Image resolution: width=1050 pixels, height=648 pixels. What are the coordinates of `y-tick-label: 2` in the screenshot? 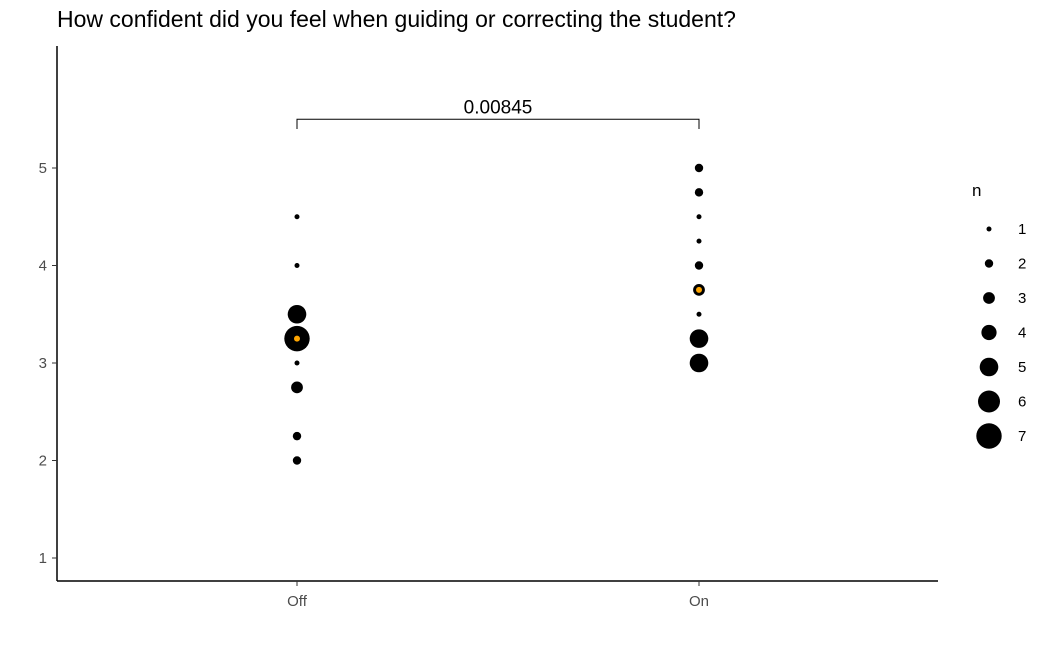 It's located at (43, 461).